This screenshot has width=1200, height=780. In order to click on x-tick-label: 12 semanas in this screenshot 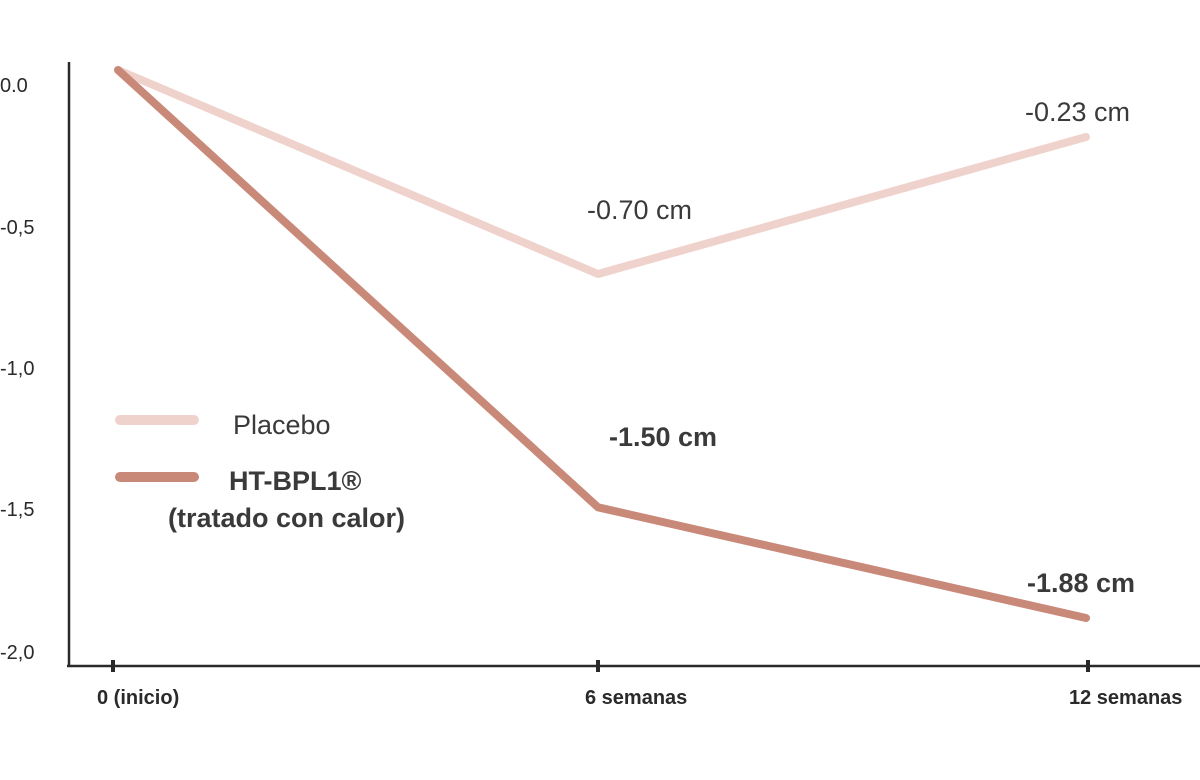, I will do `click(1125, 698)`.